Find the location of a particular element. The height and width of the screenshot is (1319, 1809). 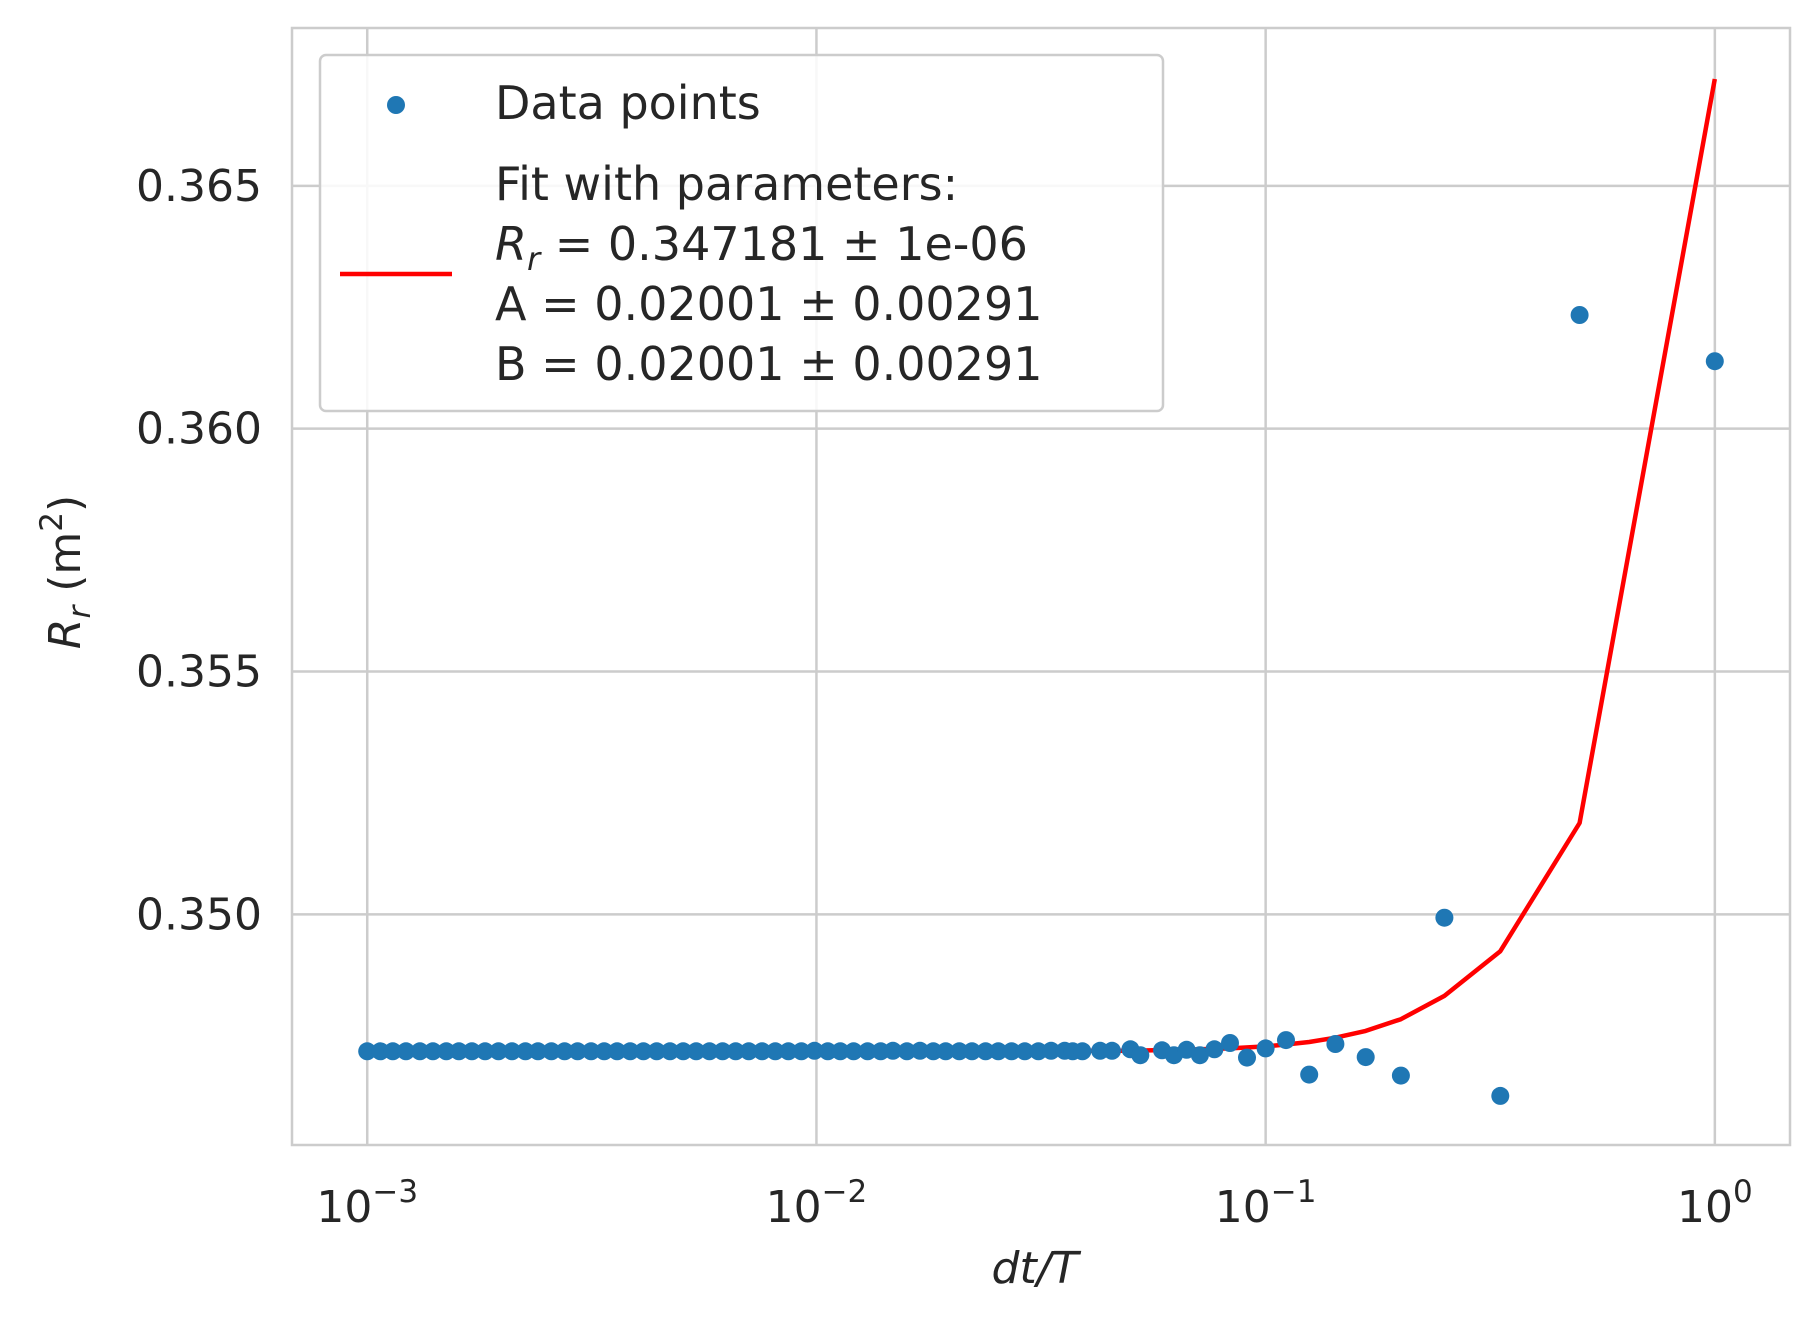

legend-fit-a: A = 0.02001 ± 0.00291 is located at coordinates (769, 304).